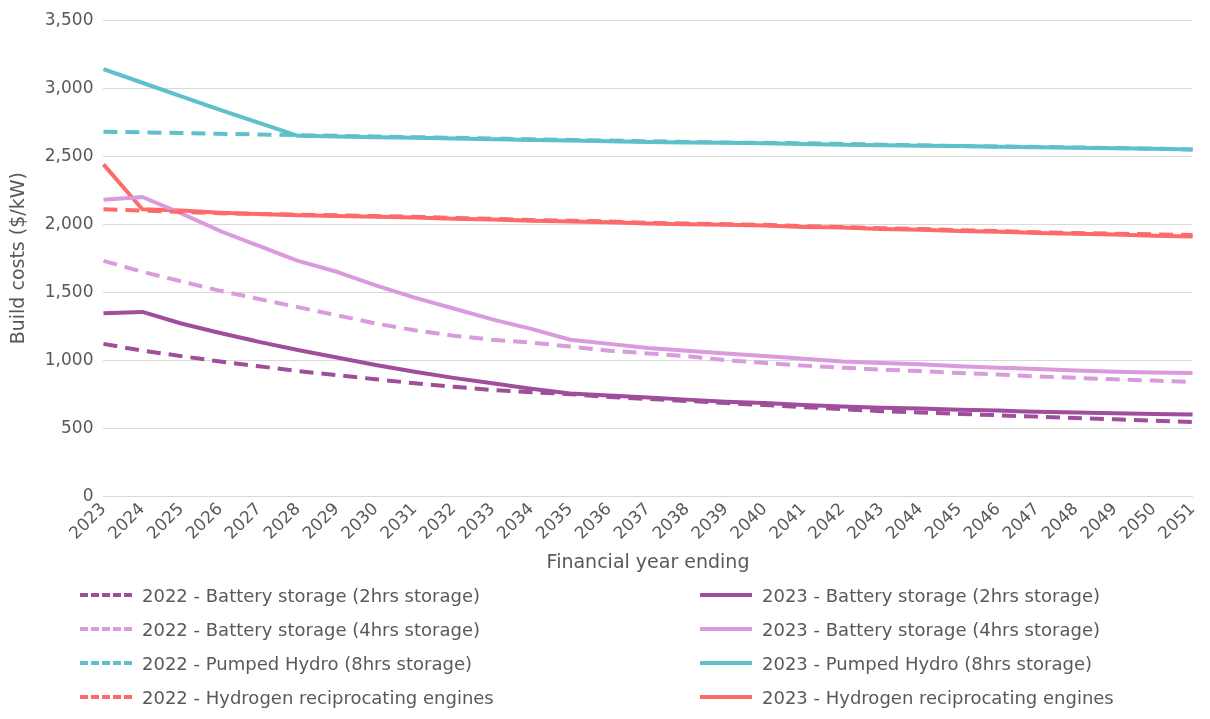  What do you see at coordinates (648, 560) in the screenshot?
I see `x-axis-title: Financial year ending` at bounding box center [648, 560].